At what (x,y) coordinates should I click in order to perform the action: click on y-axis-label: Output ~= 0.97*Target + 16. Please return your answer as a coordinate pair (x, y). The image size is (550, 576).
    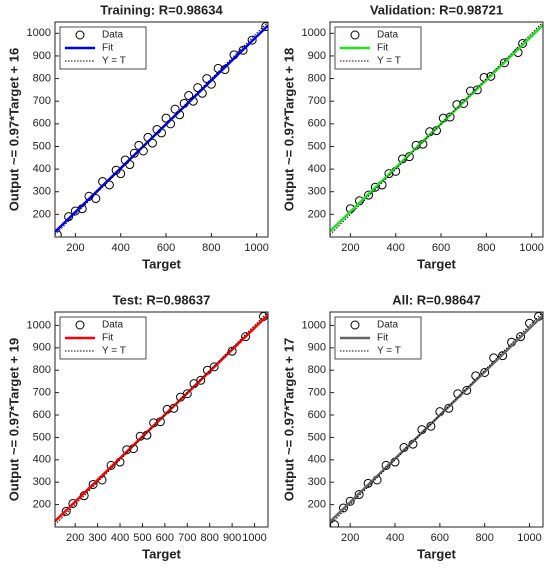
    Looking at the image, I should click on (13, 129).